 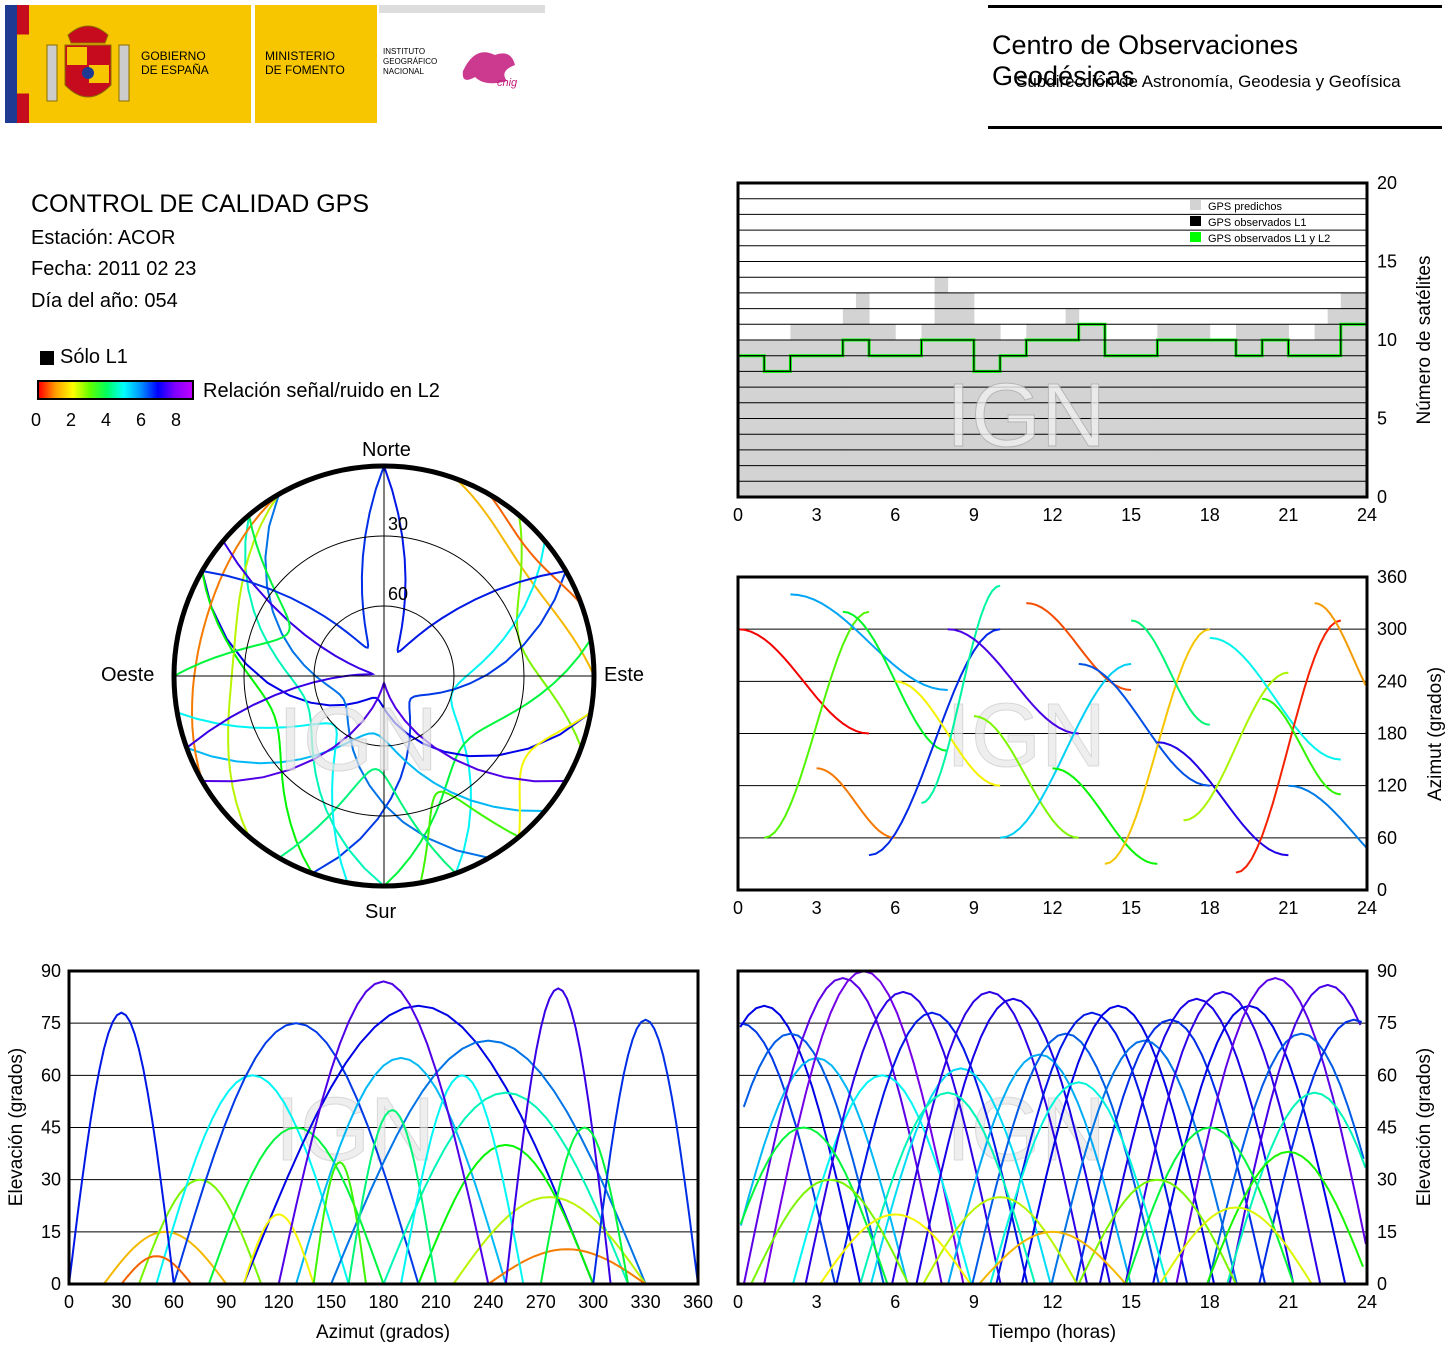 I want to click on count-gridlines, so click(x=1052, y=340).